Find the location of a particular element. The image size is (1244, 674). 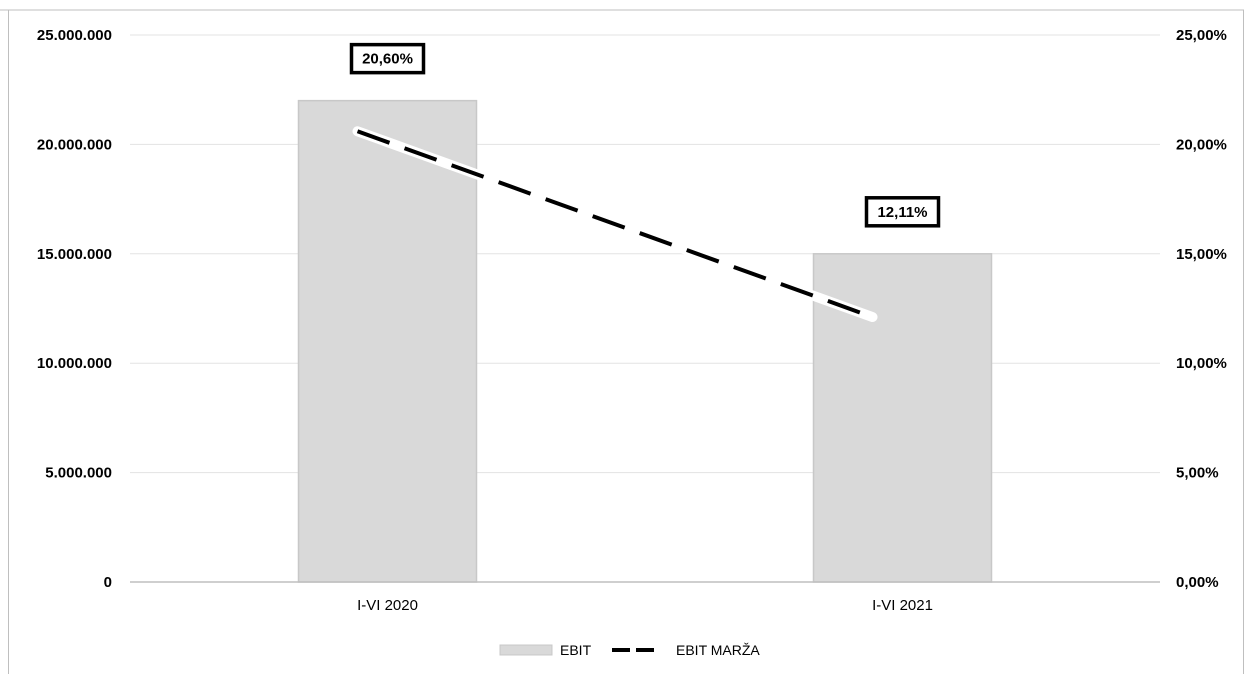

right-tick-label: 20,00% is located at coordinates (1201, 144).